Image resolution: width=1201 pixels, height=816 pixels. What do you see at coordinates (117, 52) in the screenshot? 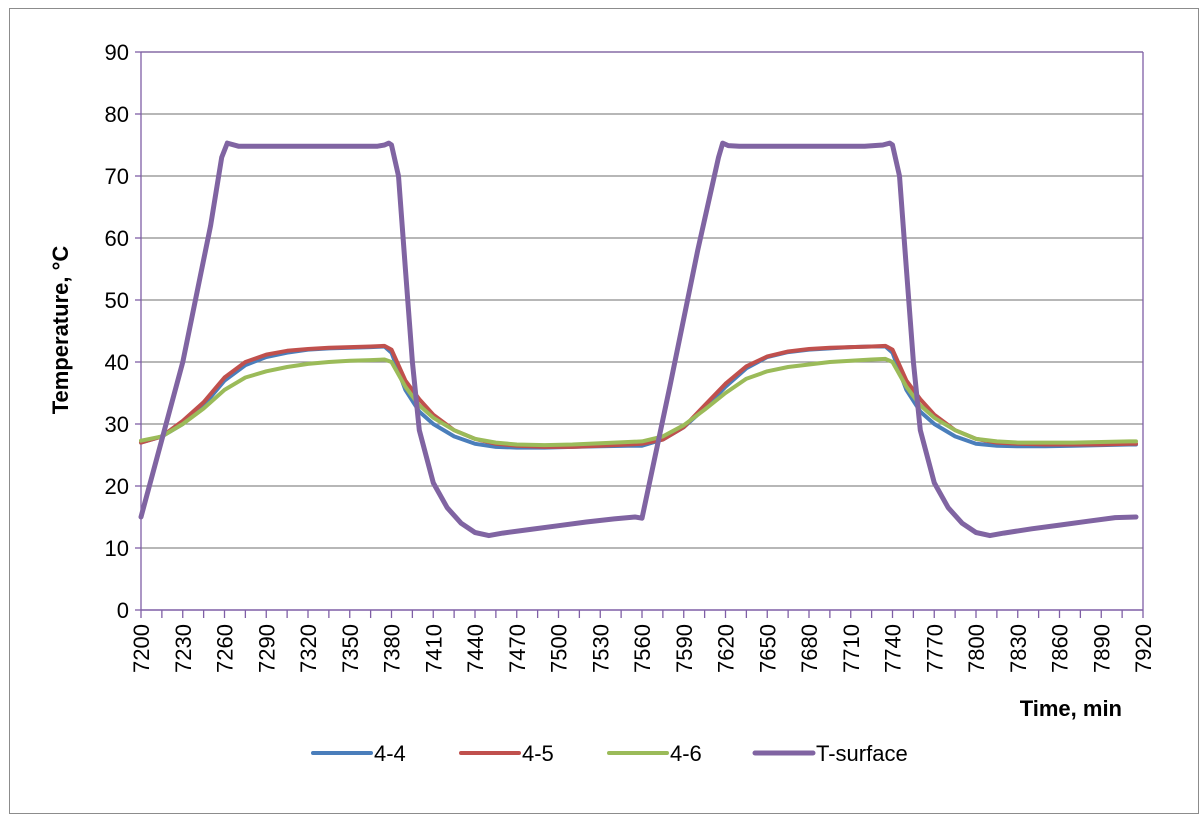
I see `y-tick-label-90: 90` at bounding box center [117, 52].